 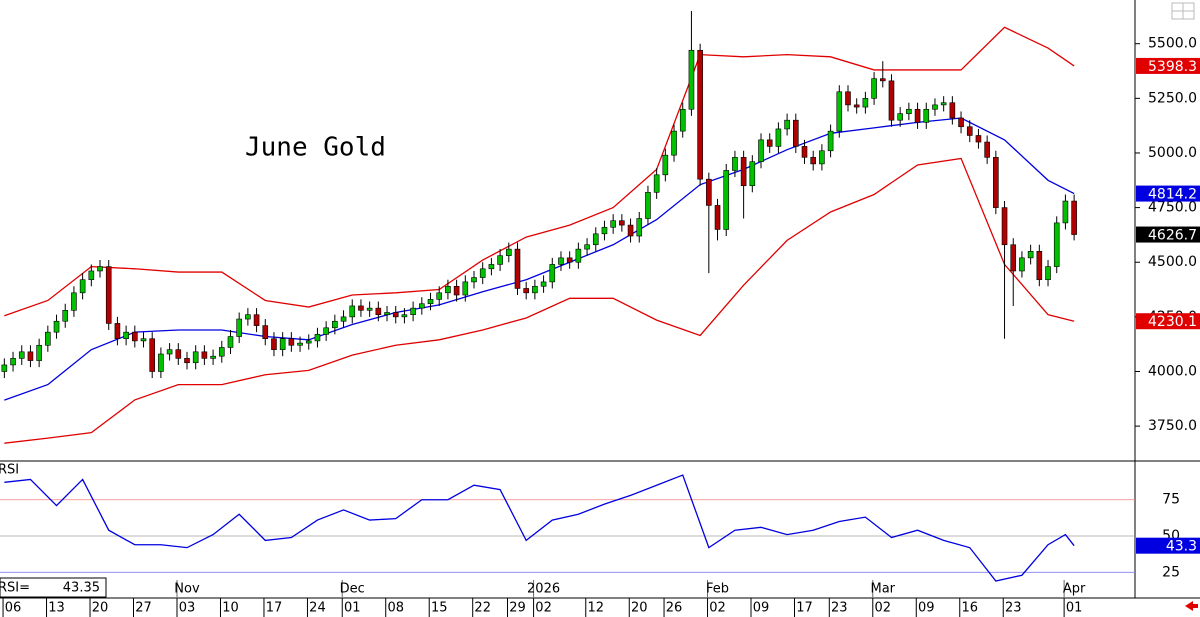 What do you see at coordinates (1172, 98) in the screenshot?
I see `y-tick-label: 5250.0` at bounding box center [1172, 98].